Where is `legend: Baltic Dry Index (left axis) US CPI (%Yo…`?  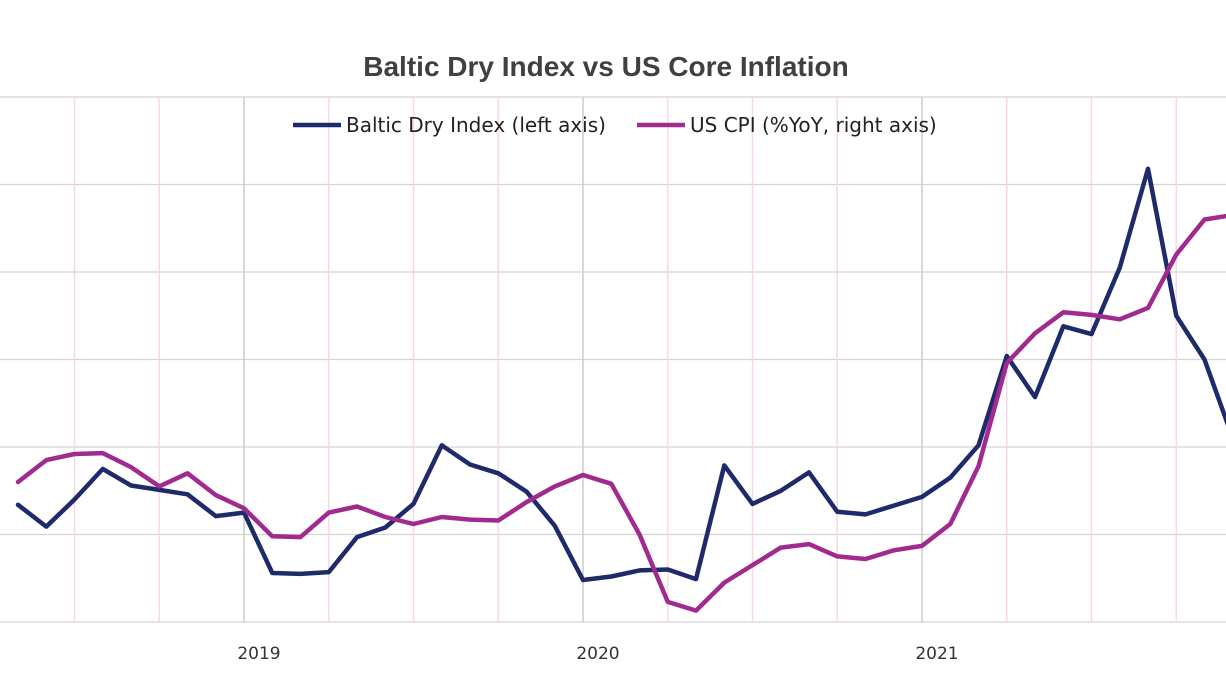 legend: Baltic Dry Index (left axis) US CPI (%Yo… is located at coordinates (615, 125).